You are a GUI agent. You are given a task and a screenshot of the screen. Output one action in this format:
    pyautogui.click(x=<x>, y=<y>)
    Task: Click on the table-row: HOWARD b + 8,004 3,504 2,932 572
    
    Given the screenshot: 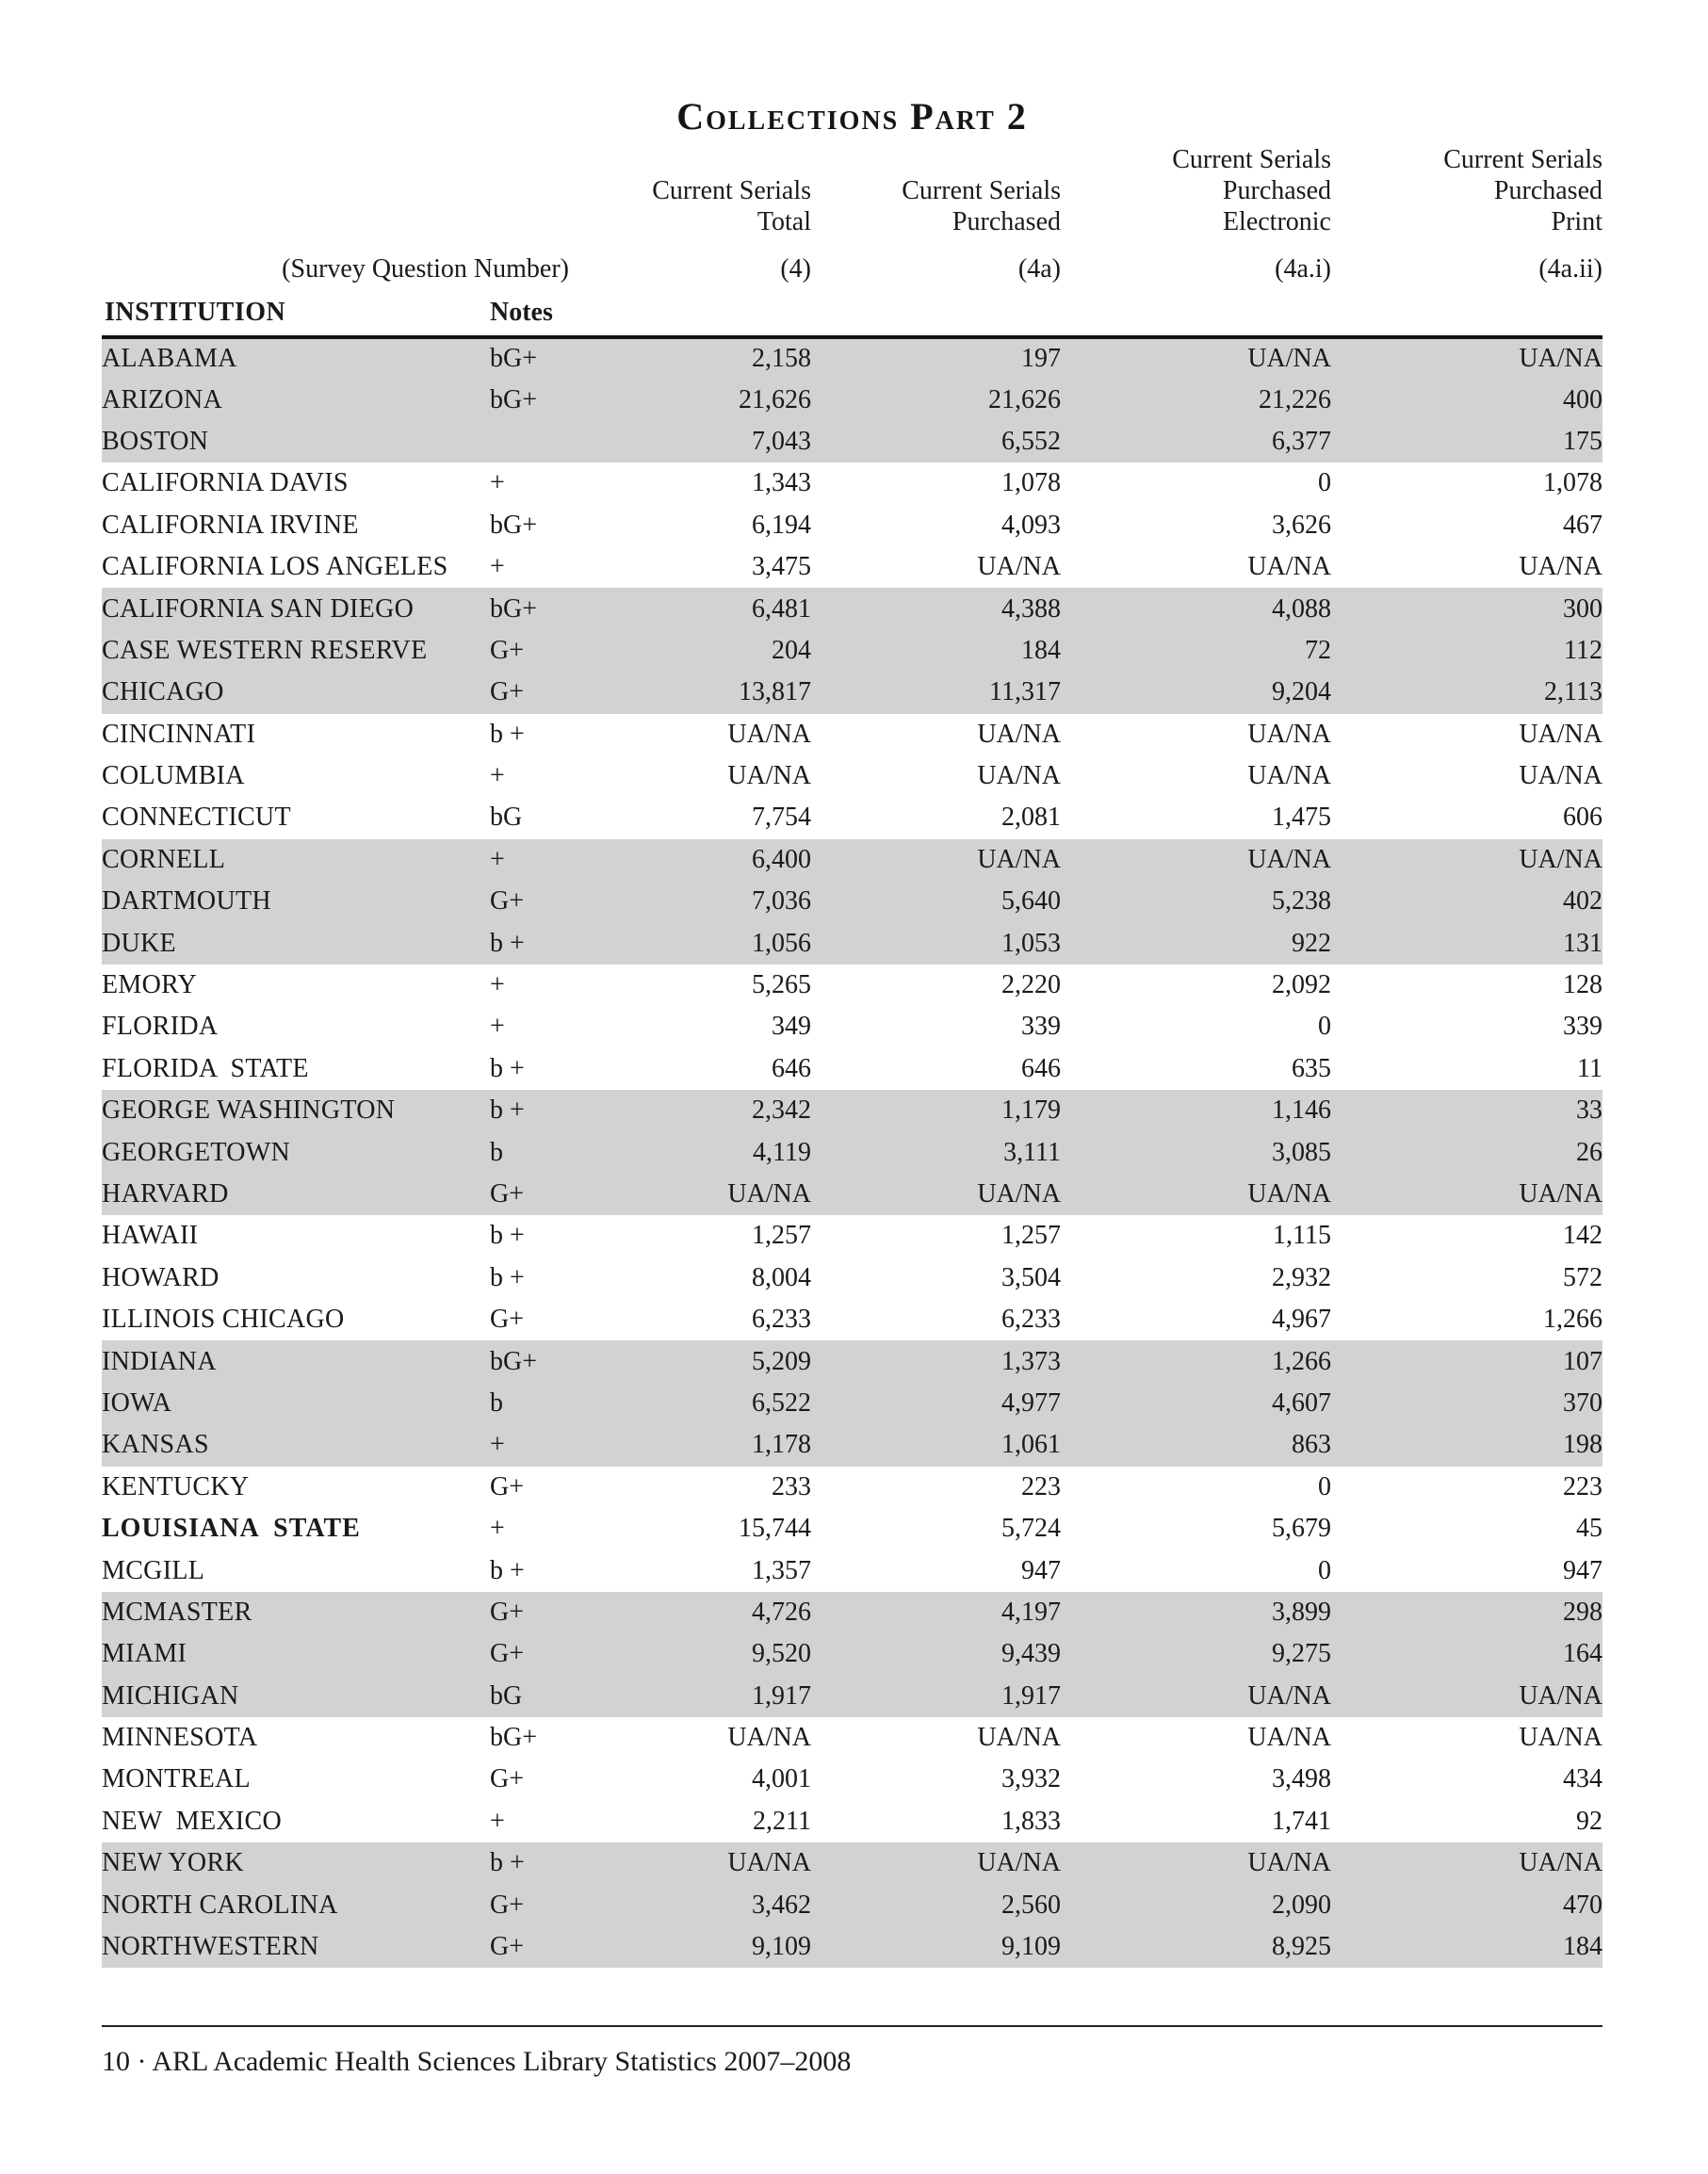 What is the action you would take?
    pyautogui.click(x=852, y=1278)
    